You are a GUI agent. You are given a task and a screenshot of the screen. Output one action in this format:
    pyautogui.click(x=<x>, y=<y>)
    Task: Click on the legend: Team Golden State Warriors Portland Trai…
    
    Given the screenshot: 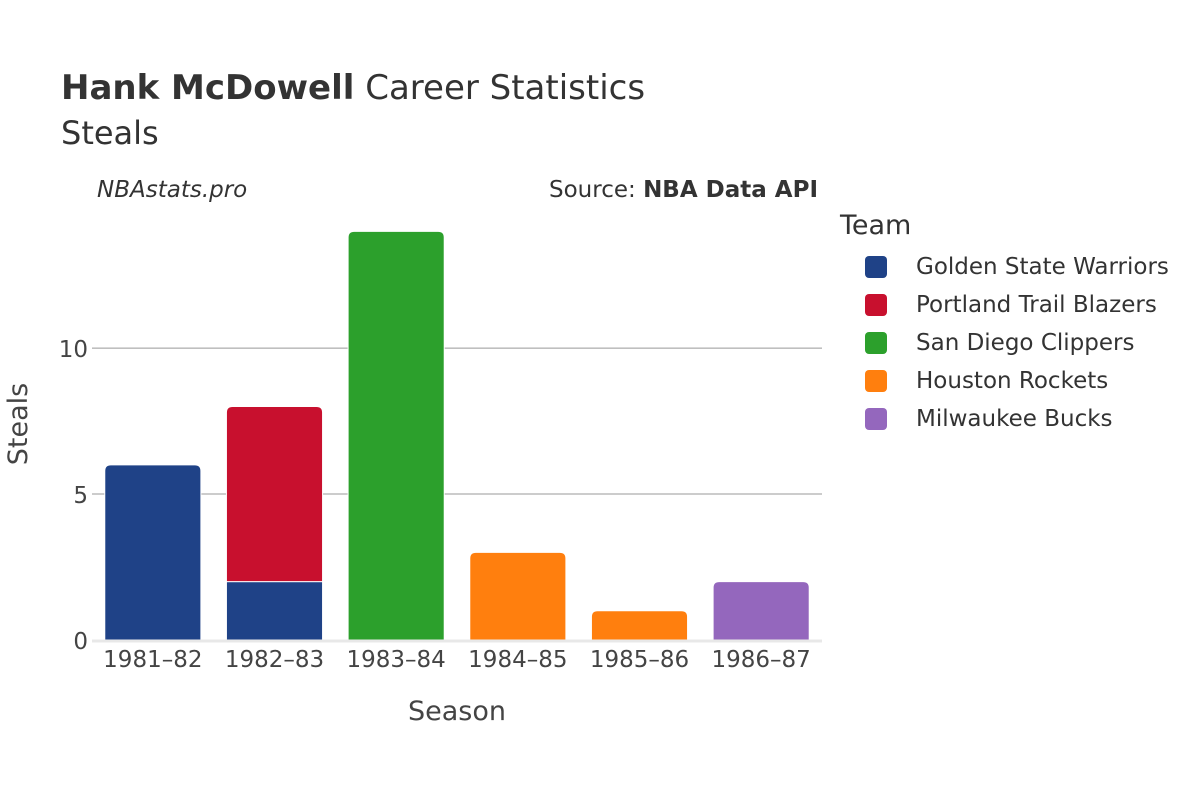 What is the action you would take?
    pyautogui.click(x=1004, y=323)
    